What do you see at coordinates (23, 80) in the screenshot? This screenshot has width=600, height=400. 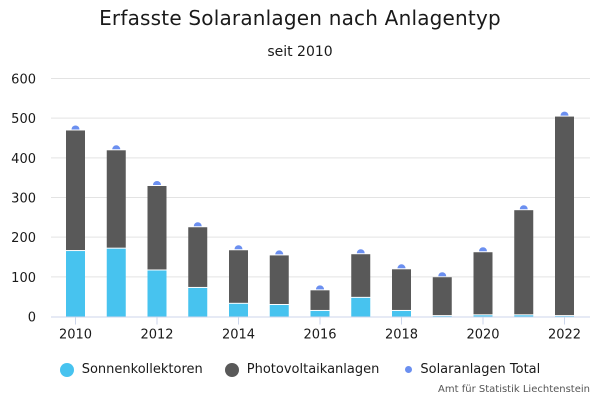 I see `y-tick-label: 600` at bounding box center [23, 80].